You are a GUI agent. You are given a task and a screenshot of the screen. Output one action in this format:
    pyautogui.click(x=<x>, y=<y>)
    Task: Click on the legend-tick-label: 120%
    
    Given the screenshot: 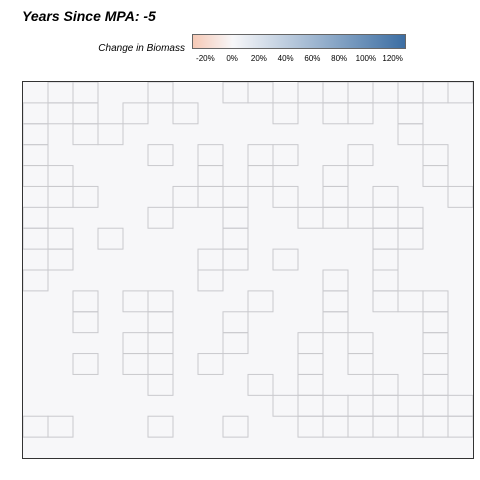 What is the action you would take?
    pyautogui.click(x=392, y=58)
    